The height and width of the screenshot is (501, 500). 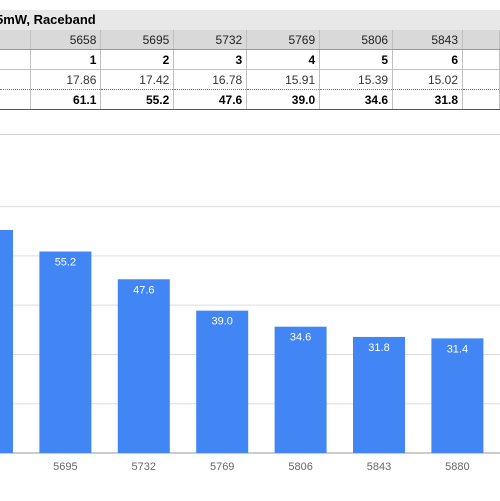 What do you see at coordinates (210, 59) in the screenshot?
I see `table-cell: 3` at bounding box center [210, 59].